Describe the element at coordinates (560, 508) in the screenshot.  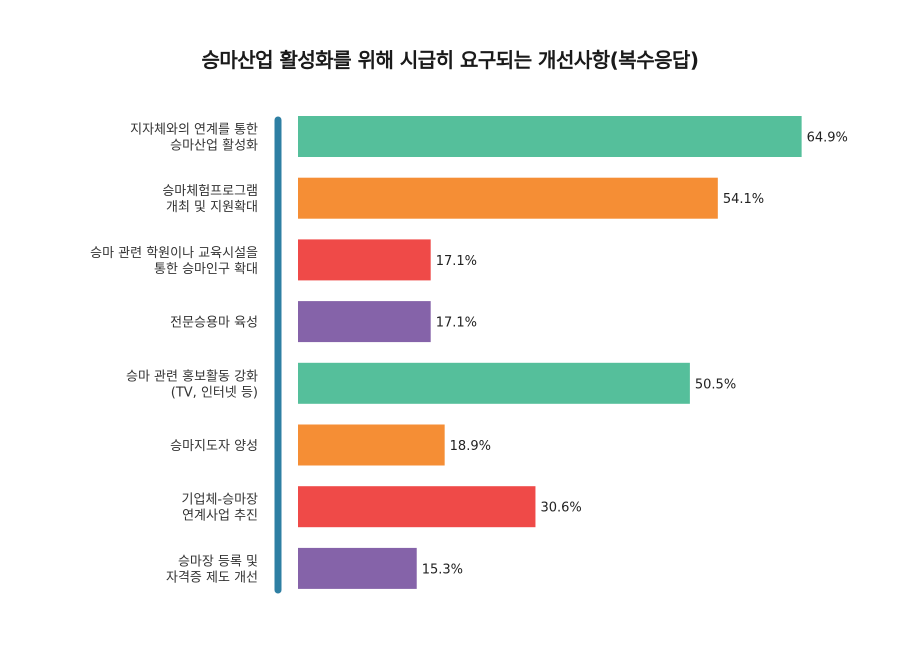
I see `value-label-7: 30.6%` at that location.